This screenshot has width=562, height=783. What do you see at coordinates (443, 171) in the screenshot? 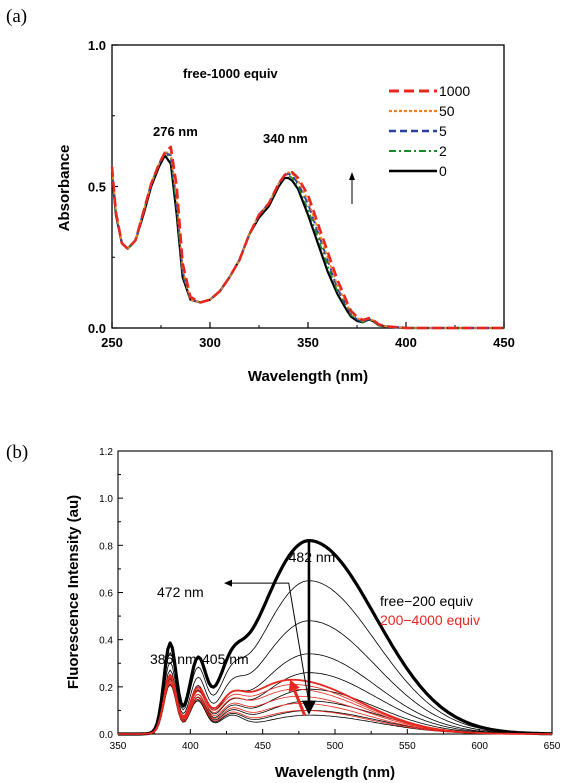
I see `legend-label-0: 0` at bounding box center [443, 171].